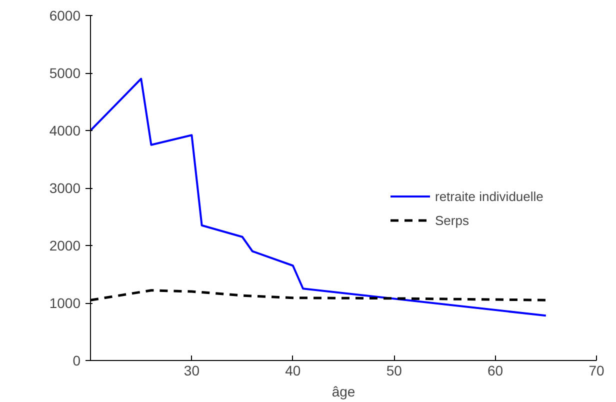 Image resolution: width=616 pixels, height=402 pixels. I want to click on x-tick-label: 50, so click(394, 370).